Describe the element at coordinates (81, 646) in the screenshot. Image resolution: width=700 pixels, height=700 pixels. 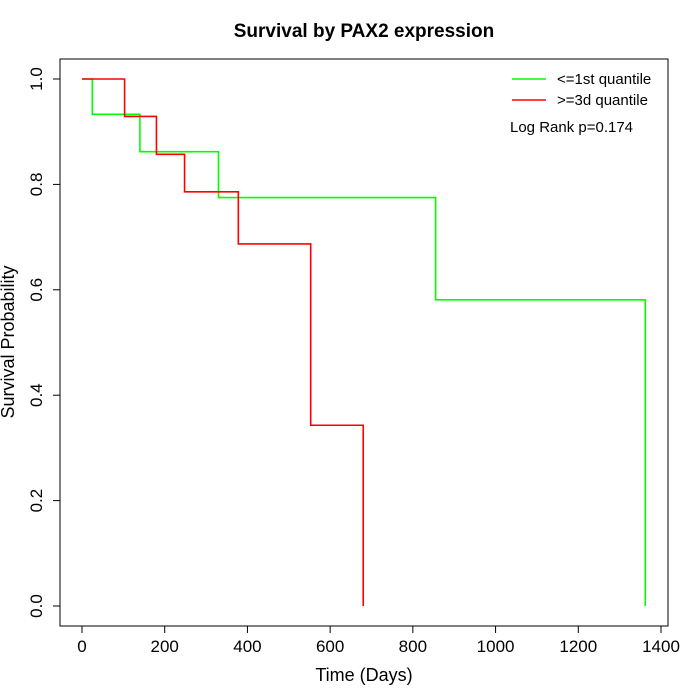
I see `x-tick-label: 0` at that location.